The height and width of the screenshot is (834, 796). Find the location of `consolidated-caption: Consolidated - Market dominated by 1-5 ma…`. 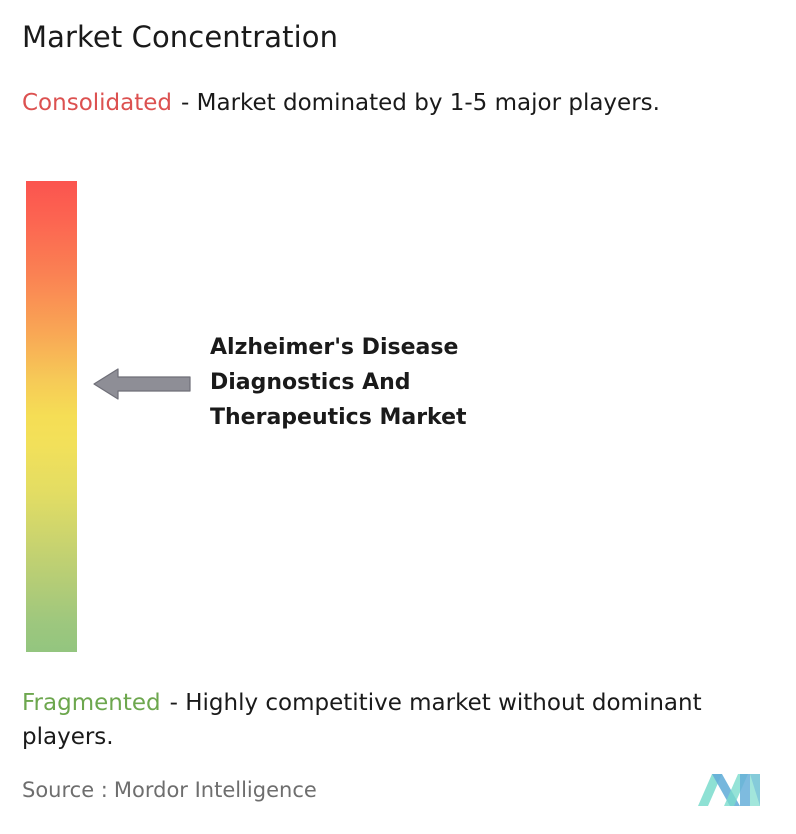

consolidated-caption: Consolidated - Market dominated by 1-5 ma… is located at coordinates (398, 103).